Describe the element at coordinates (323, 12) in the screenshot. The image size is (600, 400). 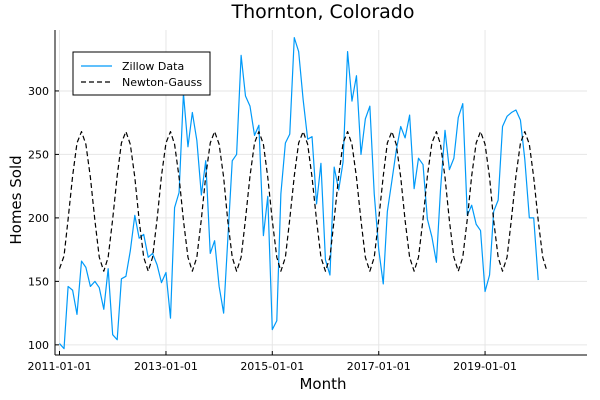
I see `chart-title: Thornton, Colorado` at that location.